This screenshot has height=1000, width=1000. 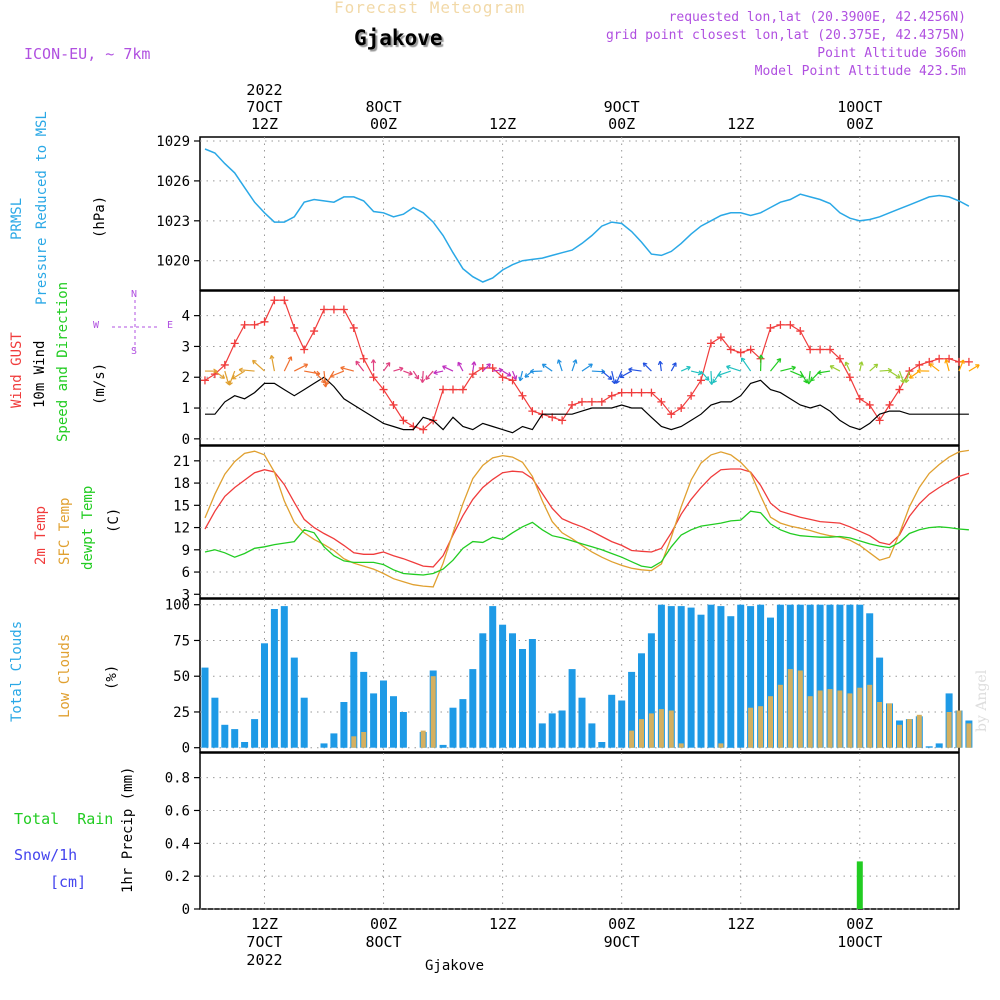 What do you see at coordinates (177, 877) in the screenshot?
I see `y-tick-label: 0.2` at bounding box center [177, 877].